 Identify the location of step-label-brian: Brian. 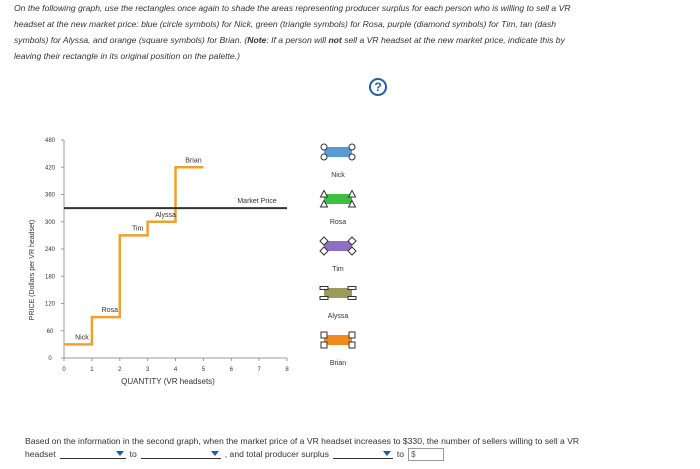
(193, 160).